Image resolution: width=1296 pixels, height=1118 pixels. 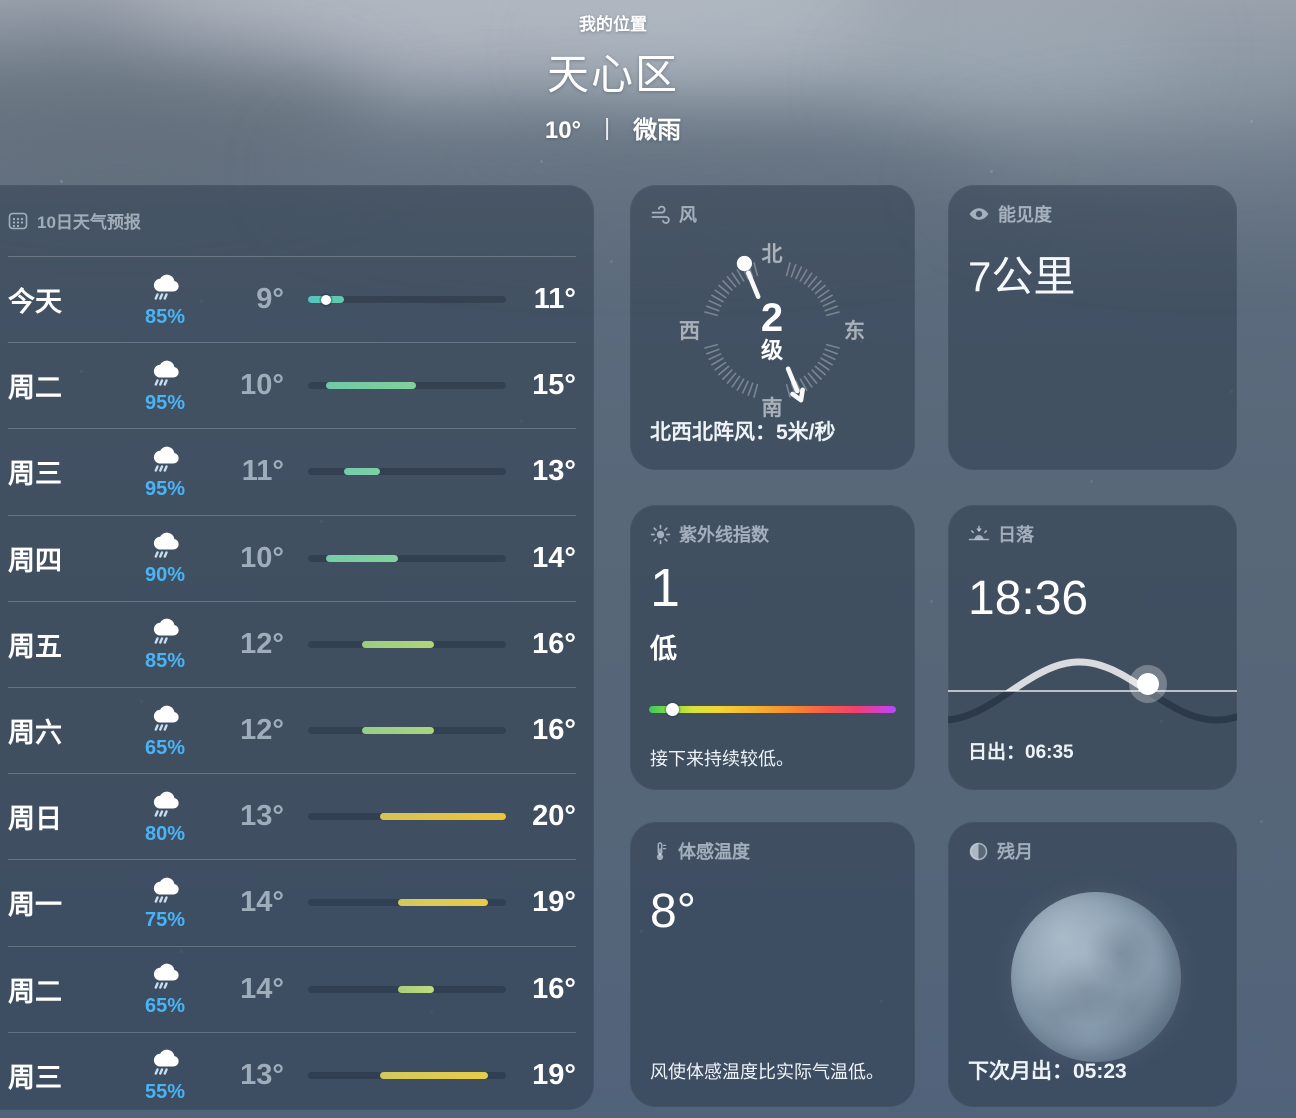 I want to click on day-label: 周二, so click(x=35, y=388).